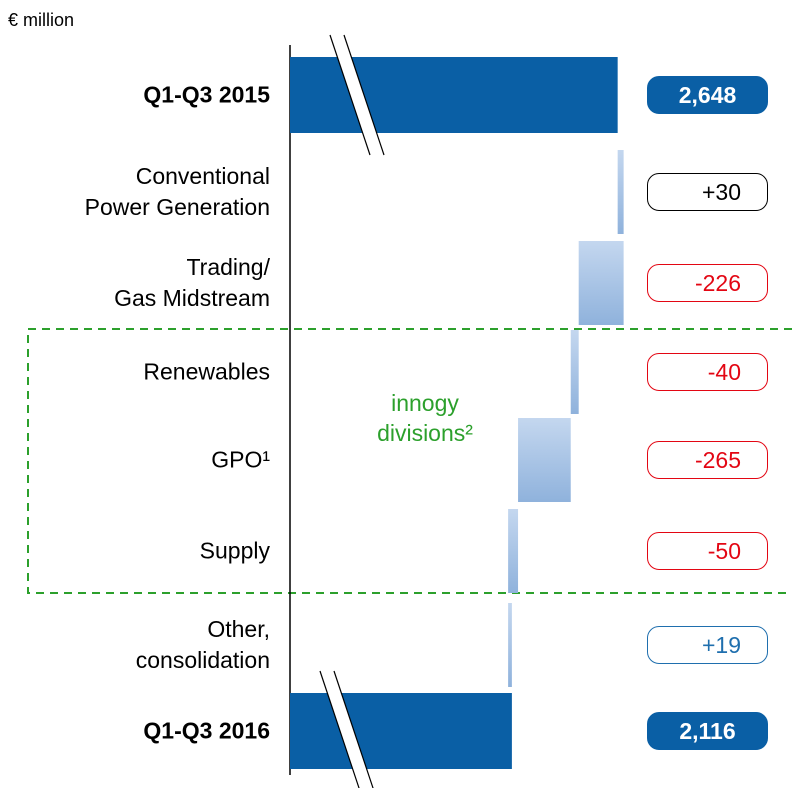  What do you see at coordinates (707, 460) in the screenshot?
I see `value-label: -265` at bounding box center [707, 460].